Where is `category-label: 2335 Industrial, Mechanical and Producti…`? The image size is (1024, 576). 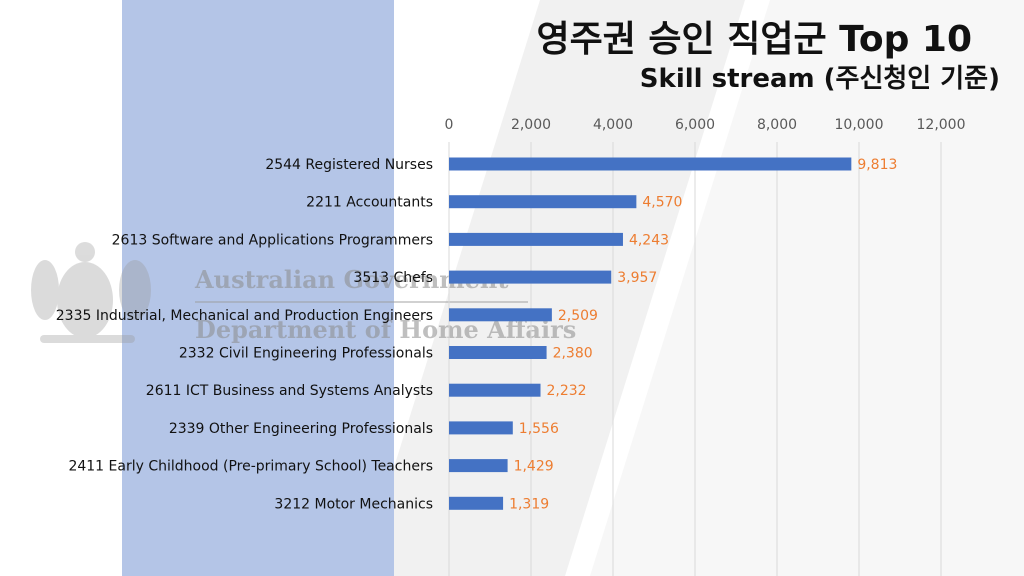
category-label: 2335 Industrial, Mechanical and Producti… is located at coordinates (244, 316).